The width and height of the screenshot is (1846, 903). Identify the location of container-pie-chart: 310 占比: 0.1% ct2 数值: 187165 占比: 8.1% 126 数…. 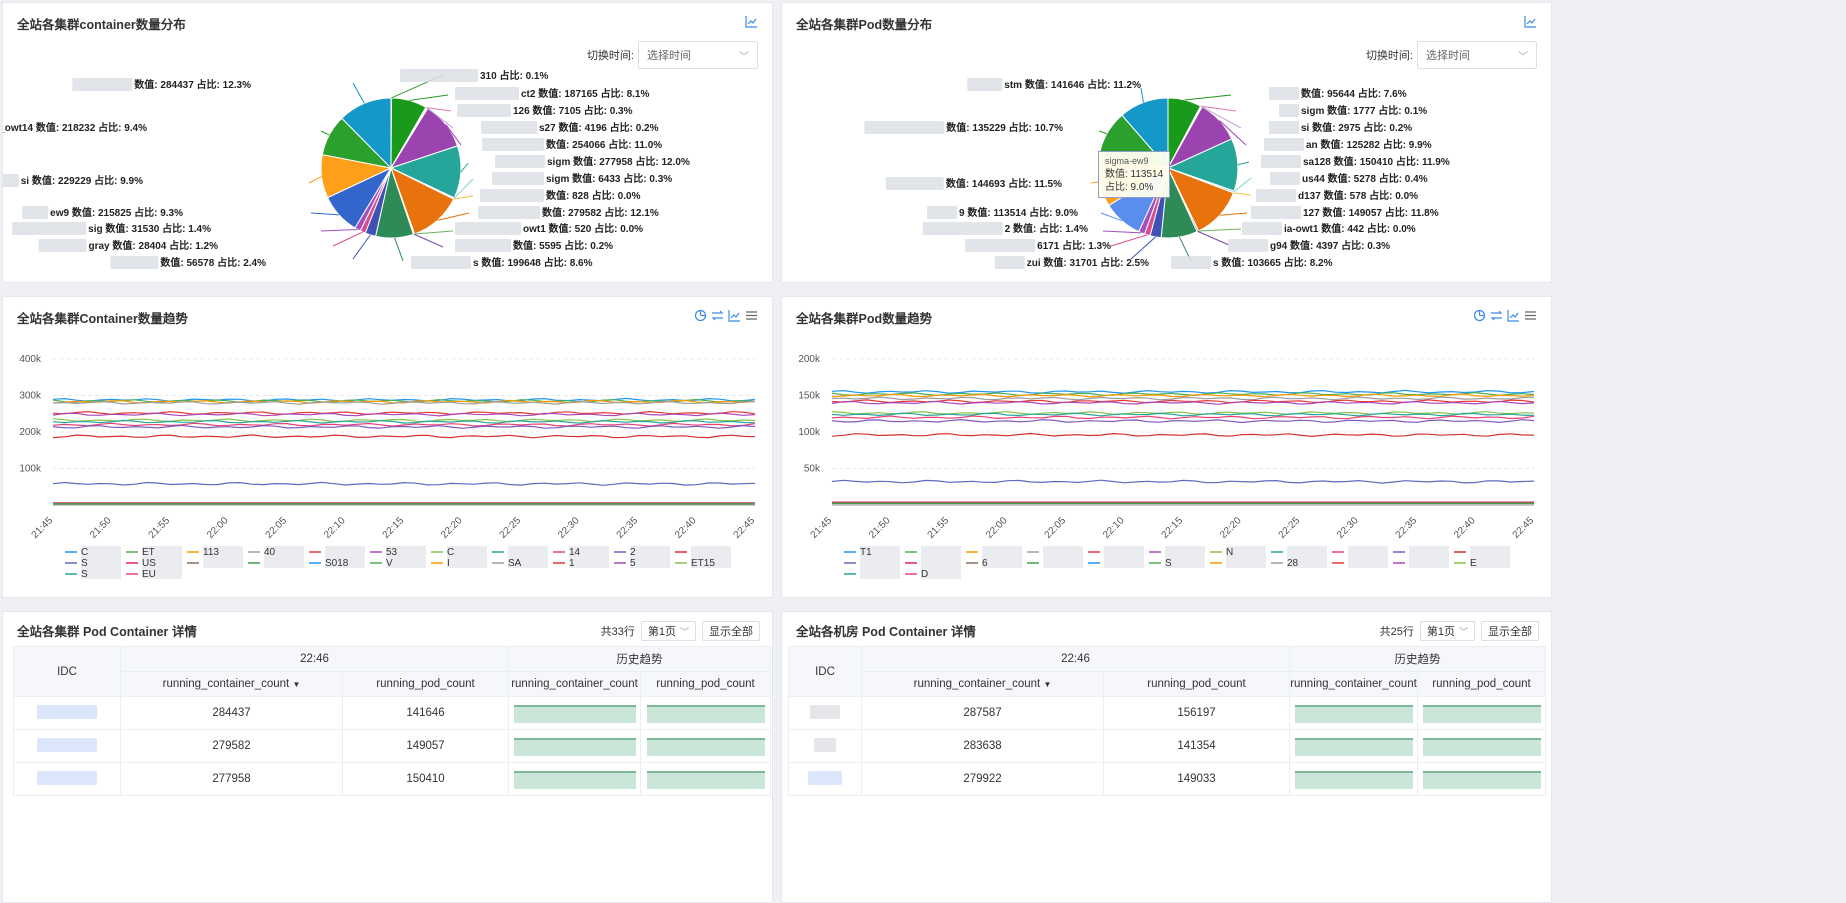
(388, 143).